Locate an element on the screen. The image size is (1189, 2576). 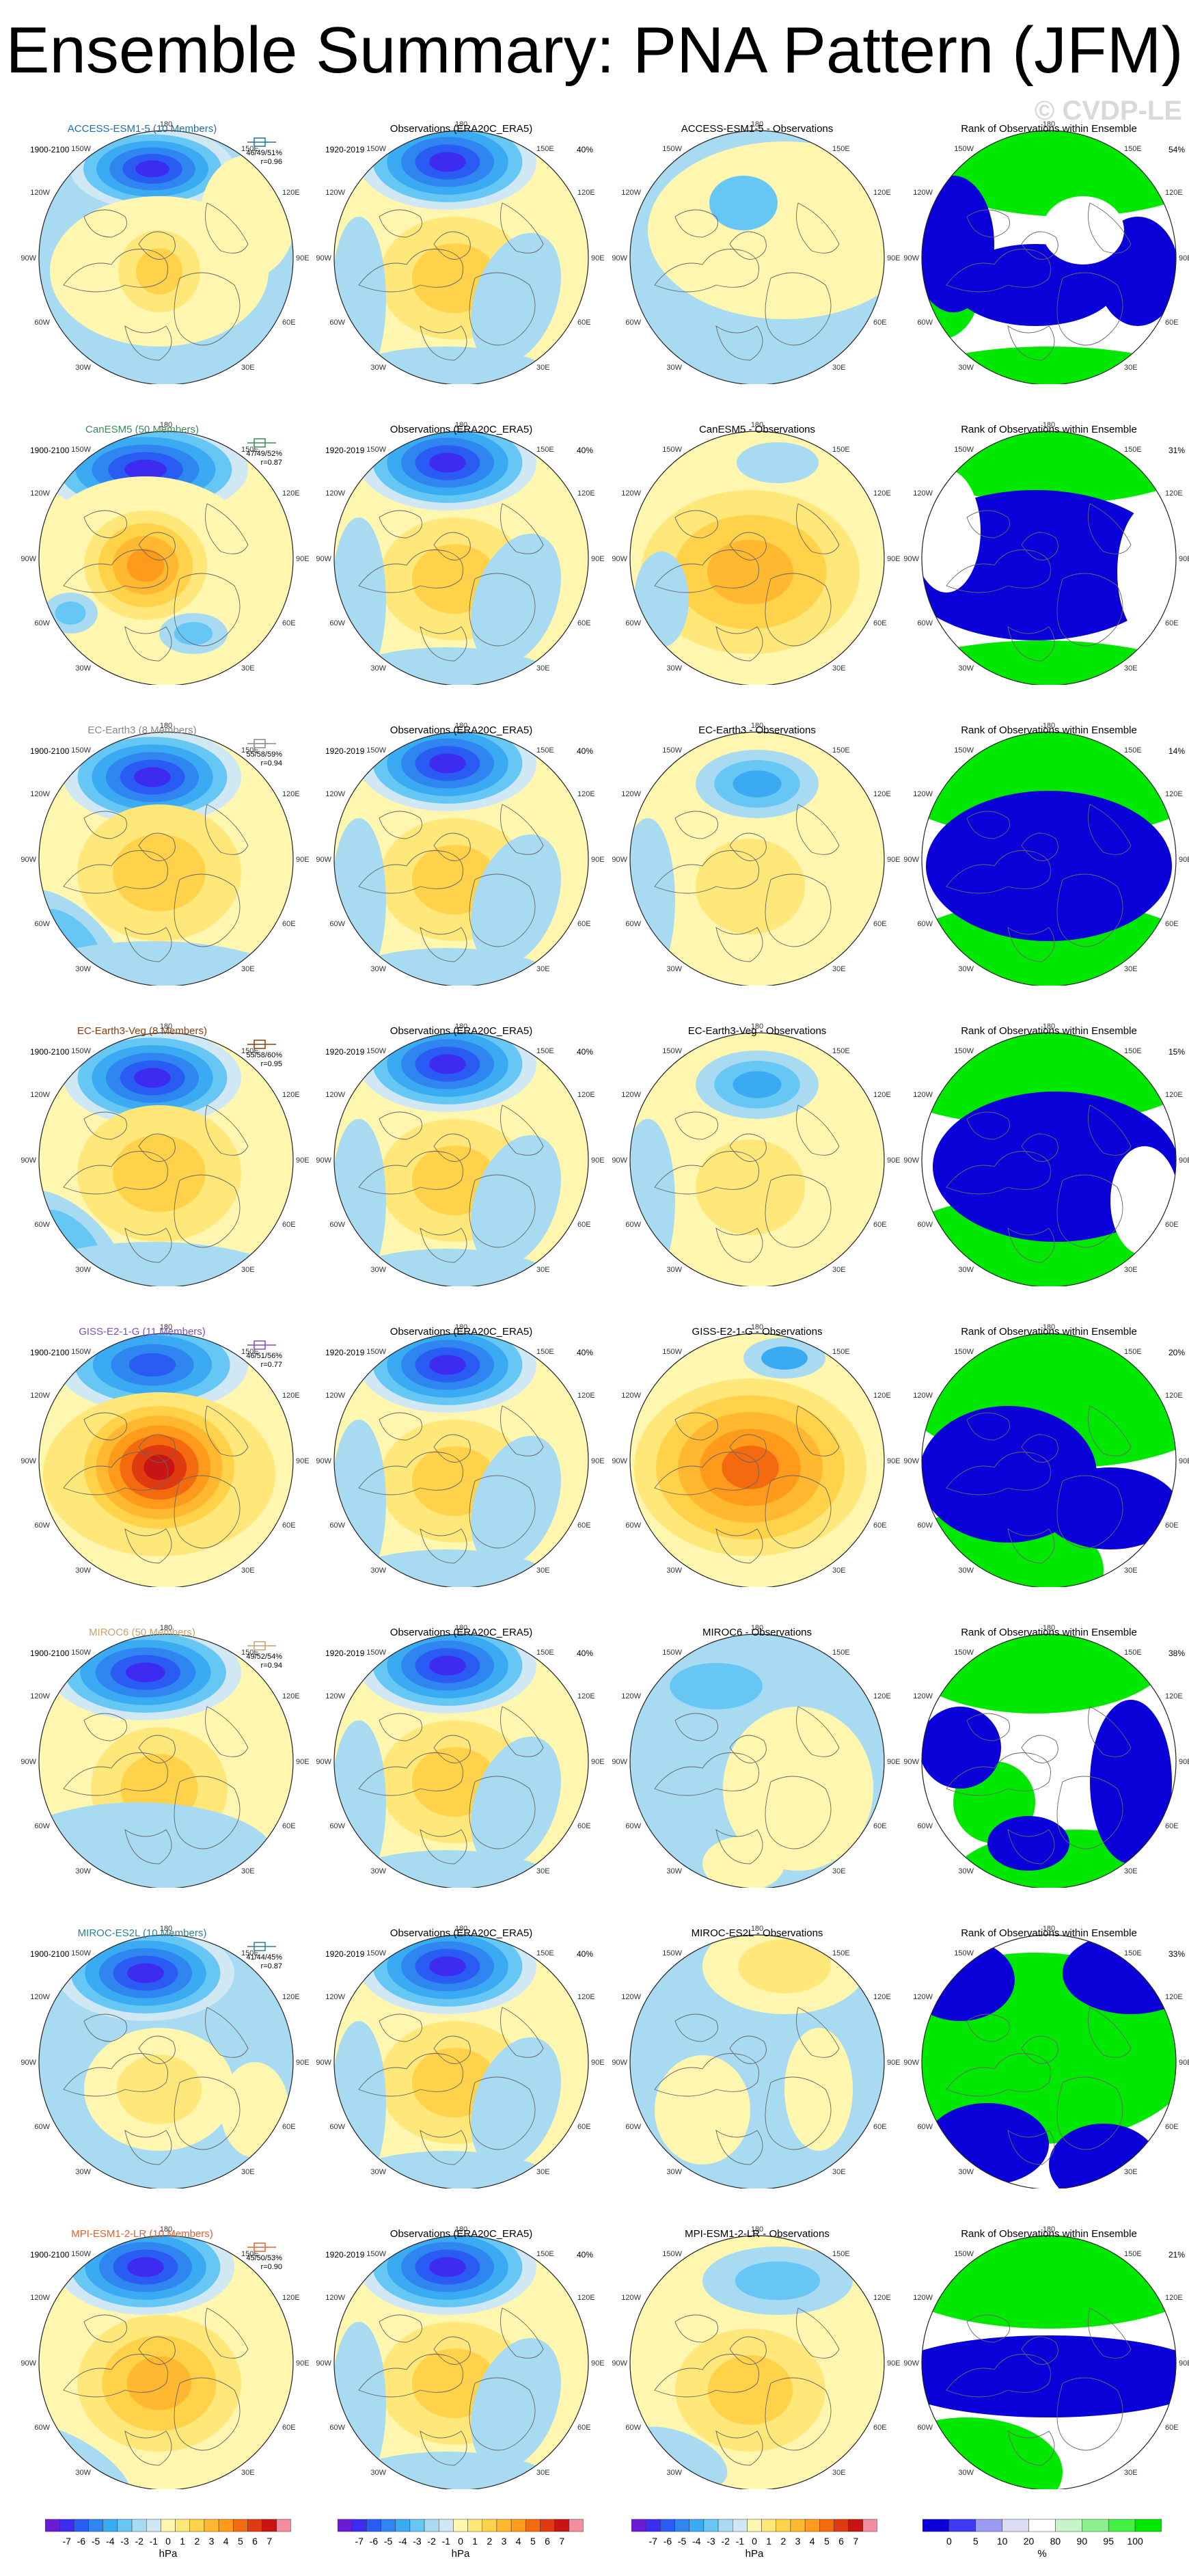
hpa-tick-label: 5 is located at coordinates (826, 2542).